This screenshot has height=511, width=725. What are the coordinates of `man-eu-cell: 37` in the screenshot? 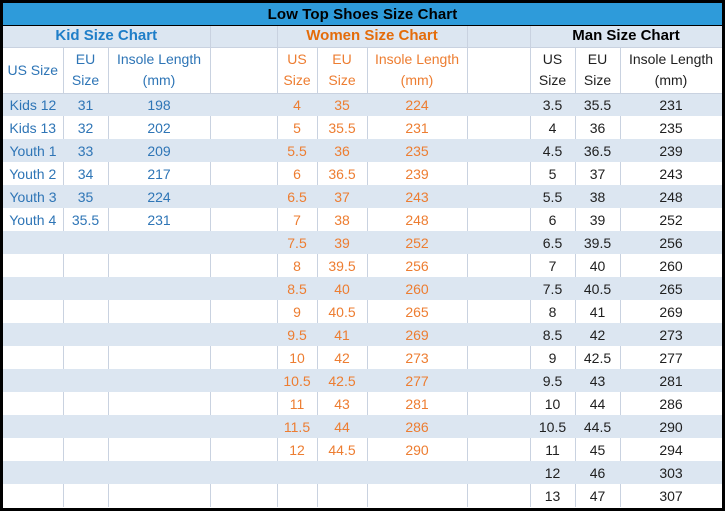 It's located at (598, 173).